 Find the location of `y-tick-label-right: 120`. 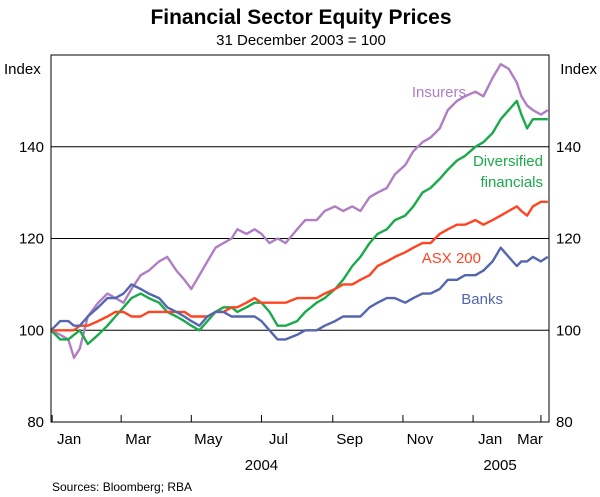

y-tick-label-right: 120 is located at coordinates (568, 239).